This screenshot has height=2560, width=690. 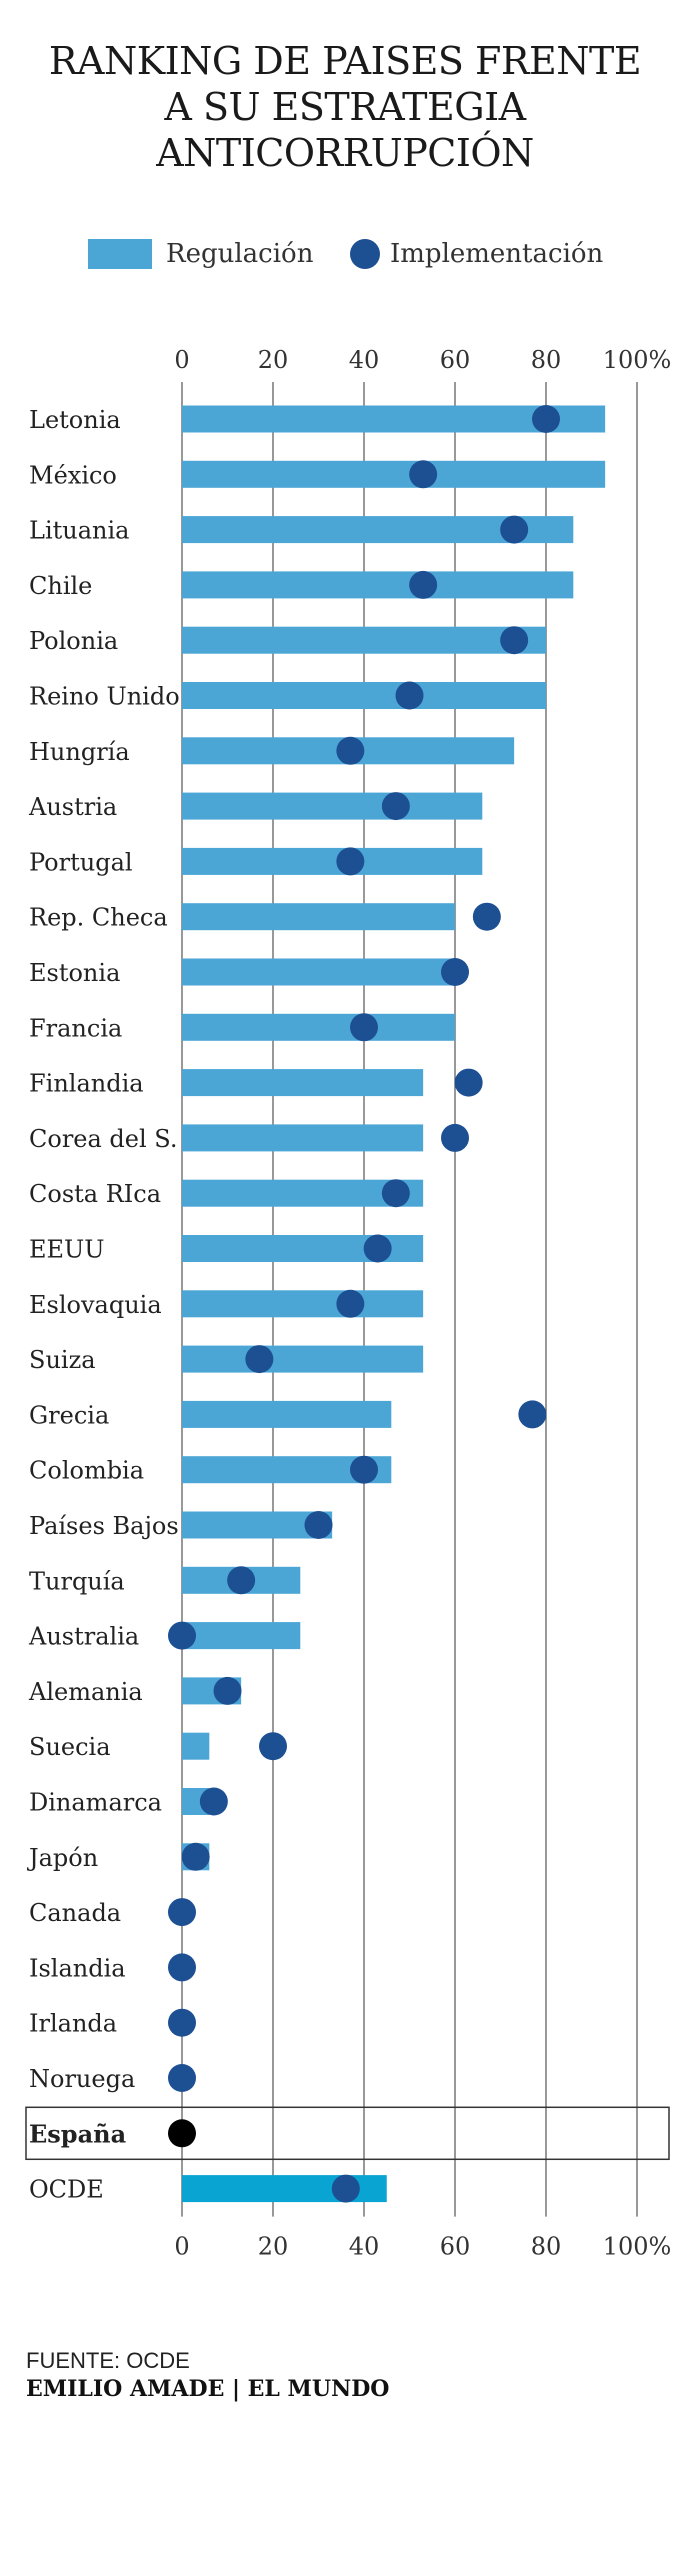 I want to click on credit-text: EMILIO AMADE | EL MUNDO, so click(x=208, y=2389).